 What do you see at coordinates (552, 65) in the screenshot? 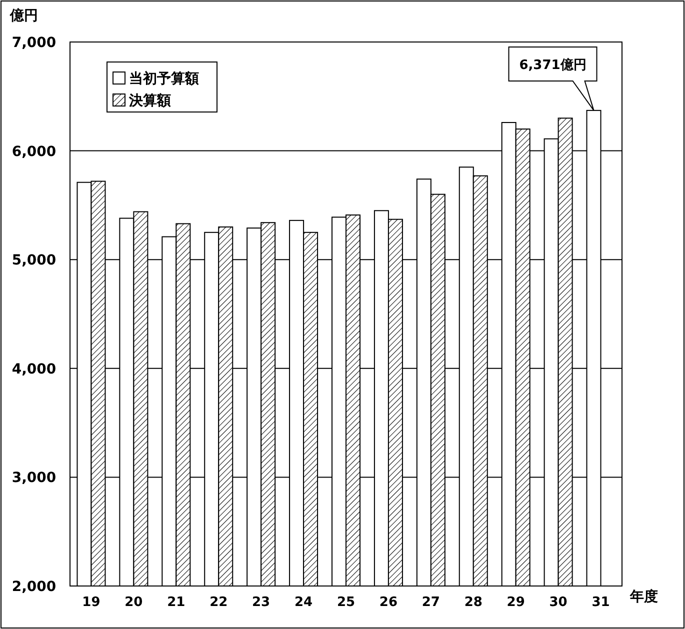
I see `annotation: 6,371億円` at bounding box center [552, 65].